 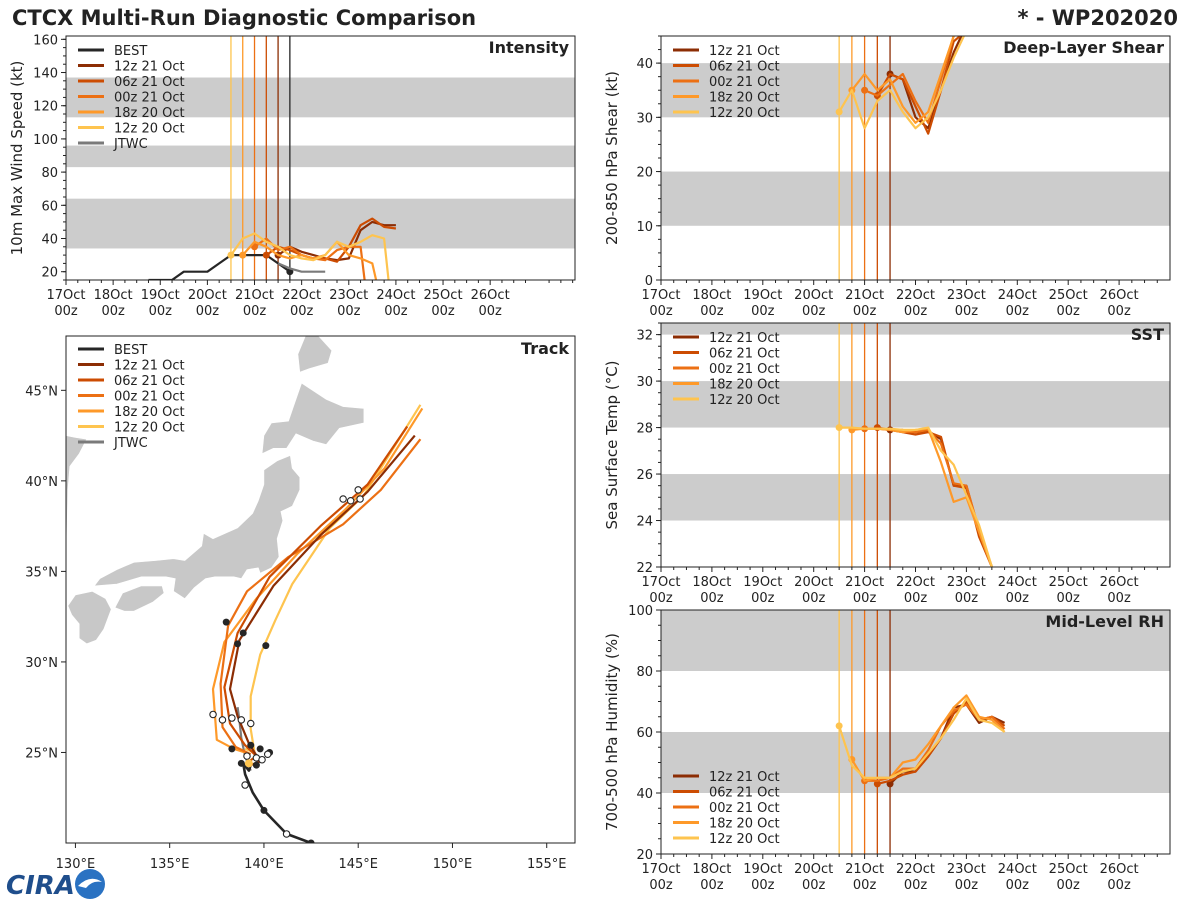 What do you see at coordinates (149, 366) in the screenshot?
I see `track-legend-label-r1: 12z 21 Oct` at bounding box center [149, 366].